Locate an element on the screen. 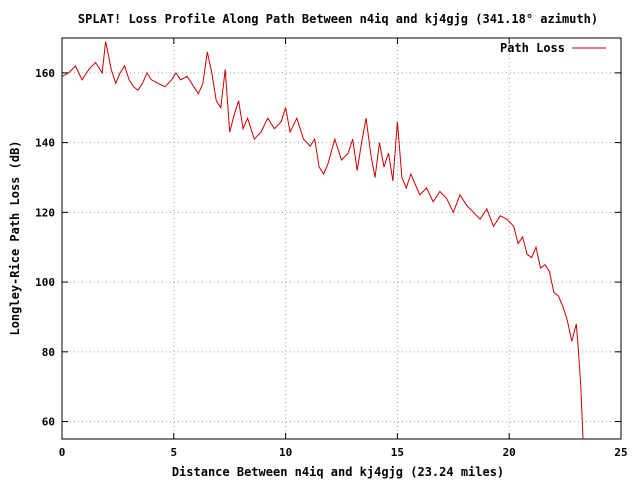 This screenshot has height=480, width=640. x-tick-label: 25 is located at coordinates (620, 452).